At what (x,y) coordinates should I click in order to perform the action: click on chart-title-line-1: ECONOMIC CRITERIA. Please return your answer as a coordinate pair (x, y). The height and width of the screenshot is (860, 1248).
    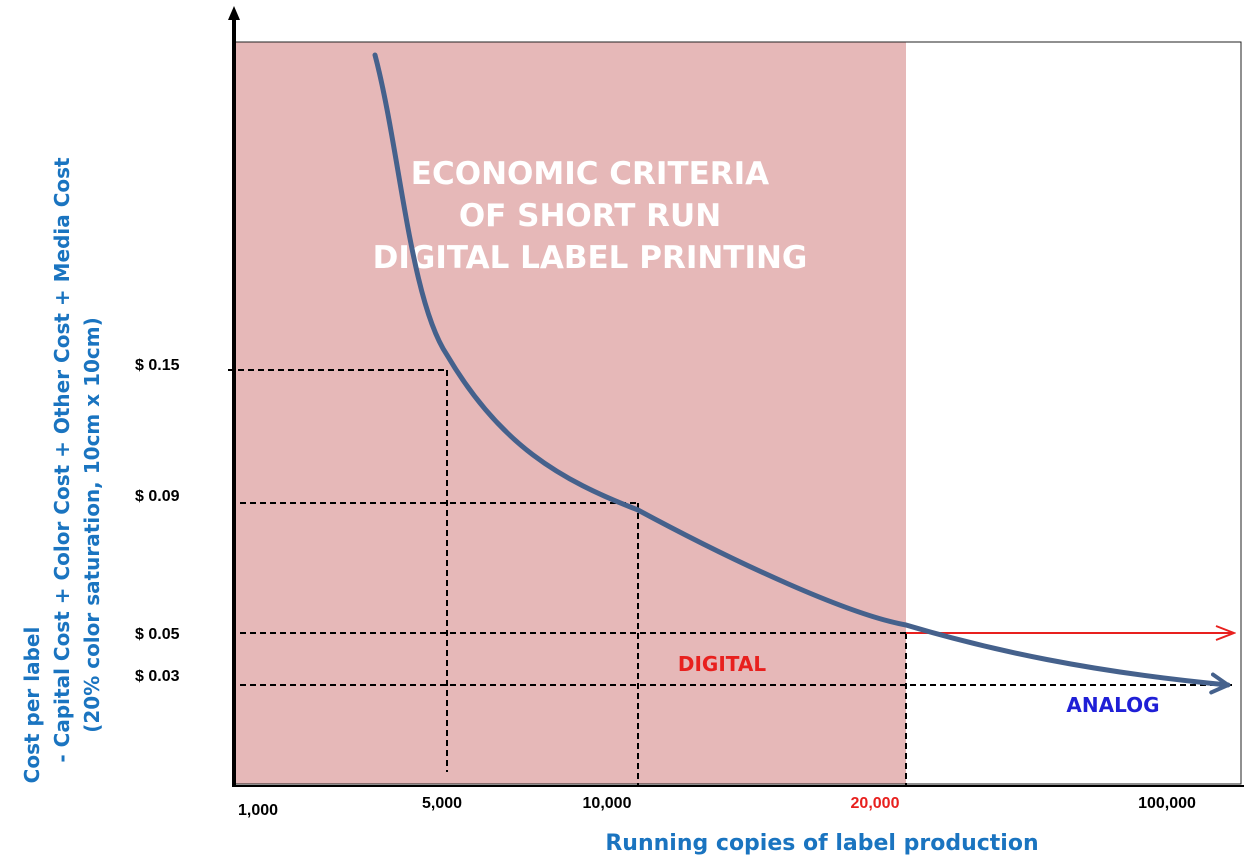
    Looking at the image, I should click on (590, 174).